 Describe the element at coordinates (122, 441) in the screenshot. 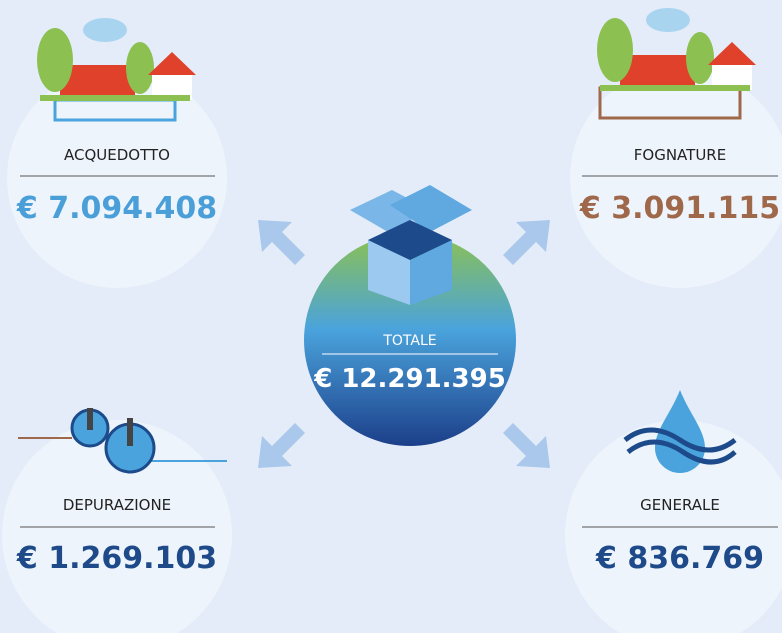

I see `treatment-icon` at that location.